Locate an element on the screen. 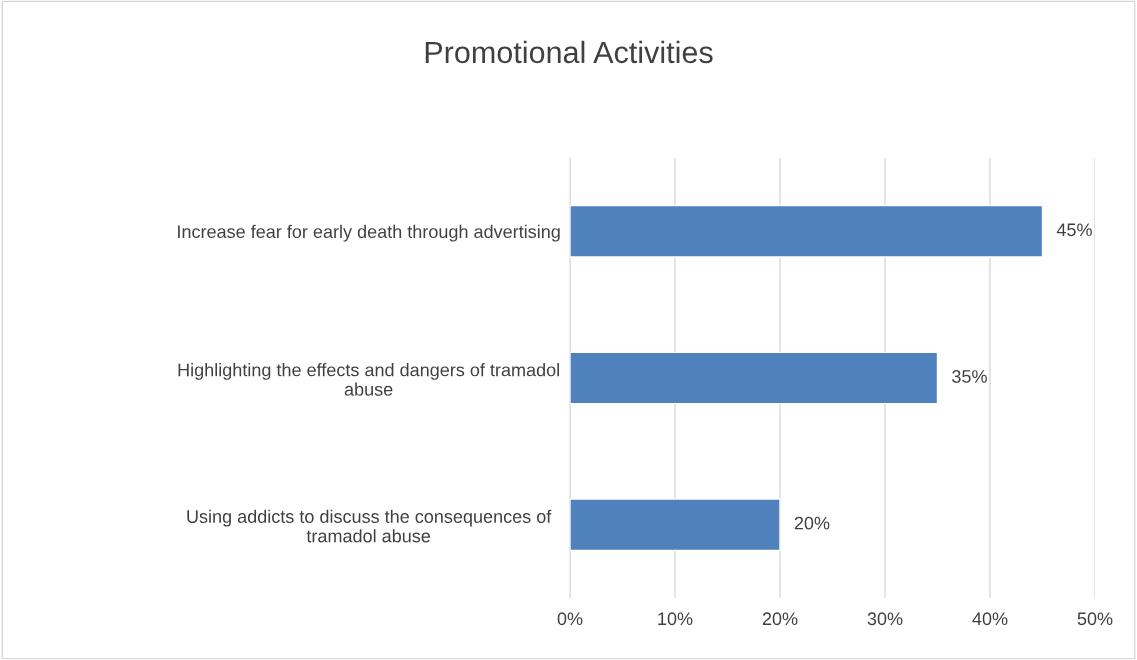 This screenshot has height=660, width=1137. x-tick-label: 50% is located at coordinates (1095, 619).